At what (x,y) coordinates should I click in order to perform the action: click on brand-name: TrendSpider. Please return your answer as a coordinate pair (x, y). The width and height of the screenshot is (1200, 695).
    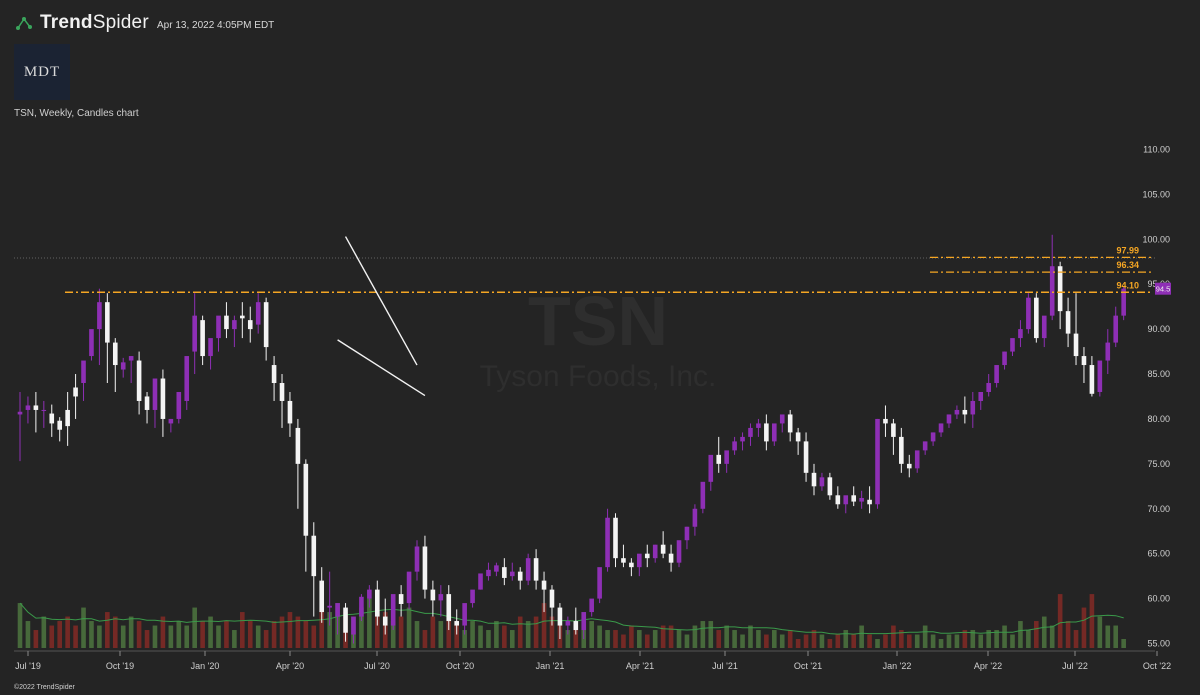
    Looking at the image, I should click on (94, 22).